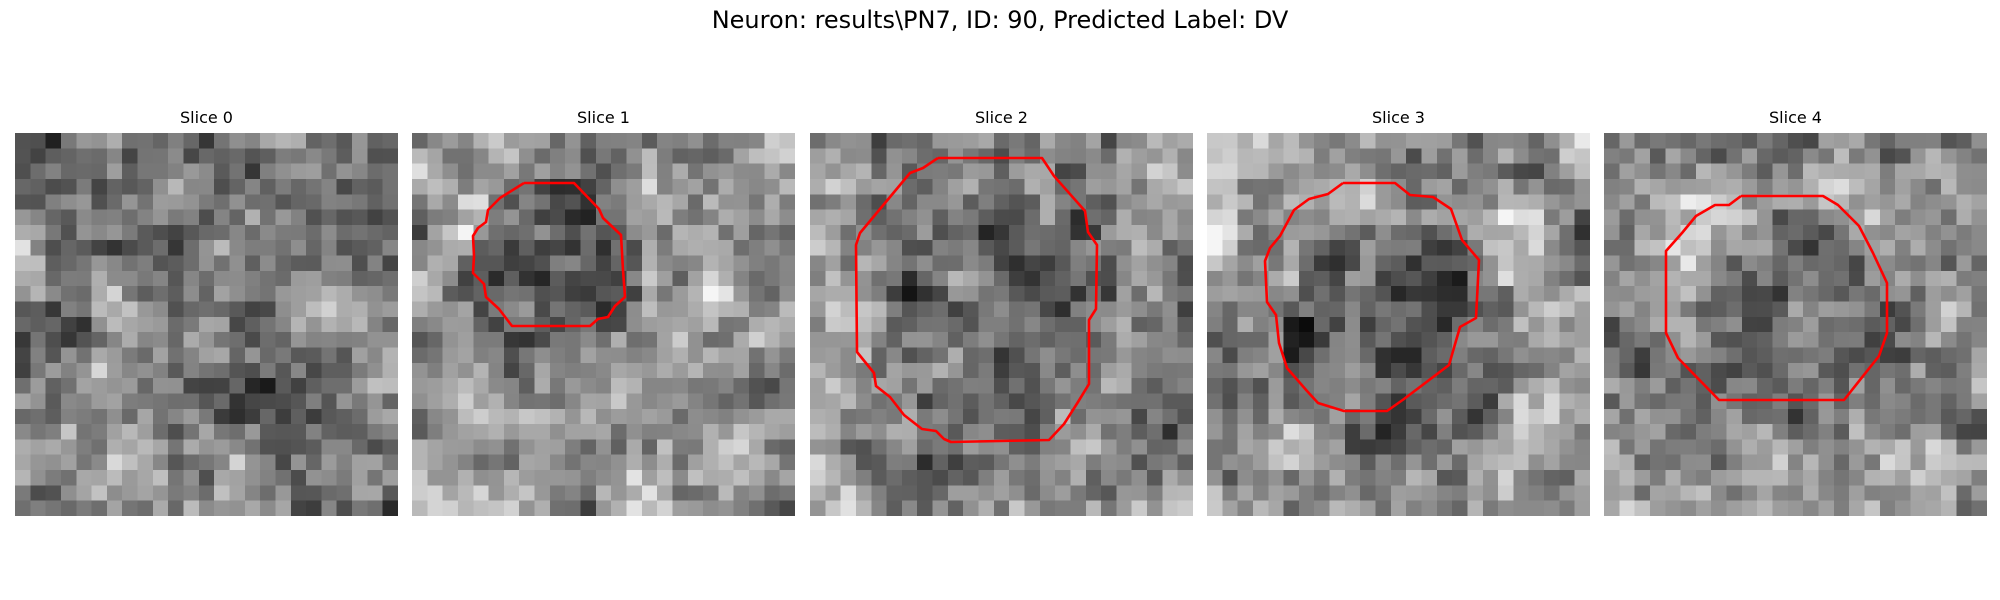  I want to click on slice-1-contour, so click(549, 254).